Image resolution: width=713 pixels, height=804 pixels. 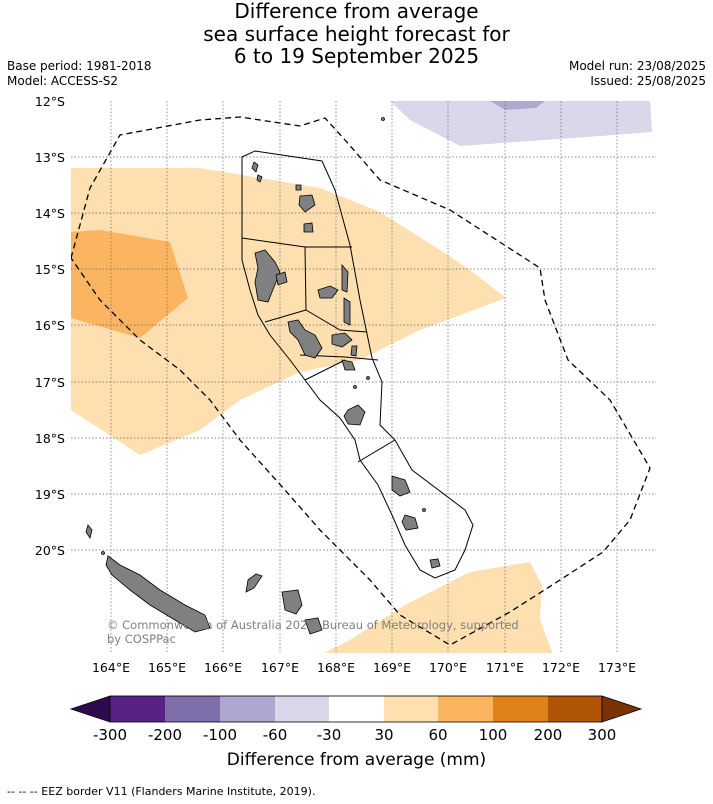 What do you see at coordinates (255, 167) in the screenshot?
I see `island-vanua-lava` at bounding box center [255, 167].